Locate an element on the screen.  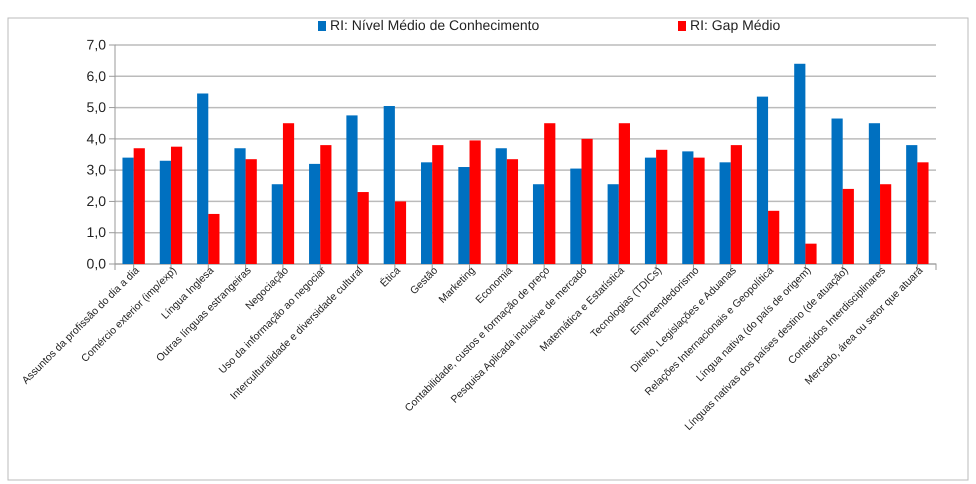
y-tick-label: 6,0 is located at coordinates (96, 76).